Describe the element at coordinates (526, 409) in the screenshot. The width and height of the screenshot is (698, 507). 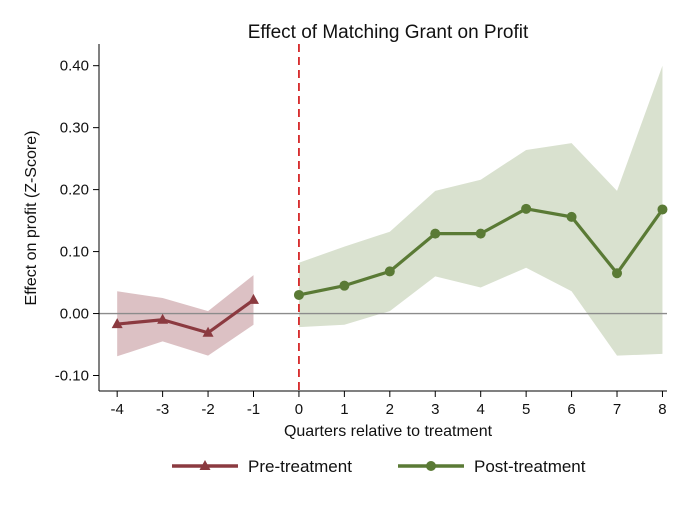
I see `x-tick-label-9: 5` at that location.